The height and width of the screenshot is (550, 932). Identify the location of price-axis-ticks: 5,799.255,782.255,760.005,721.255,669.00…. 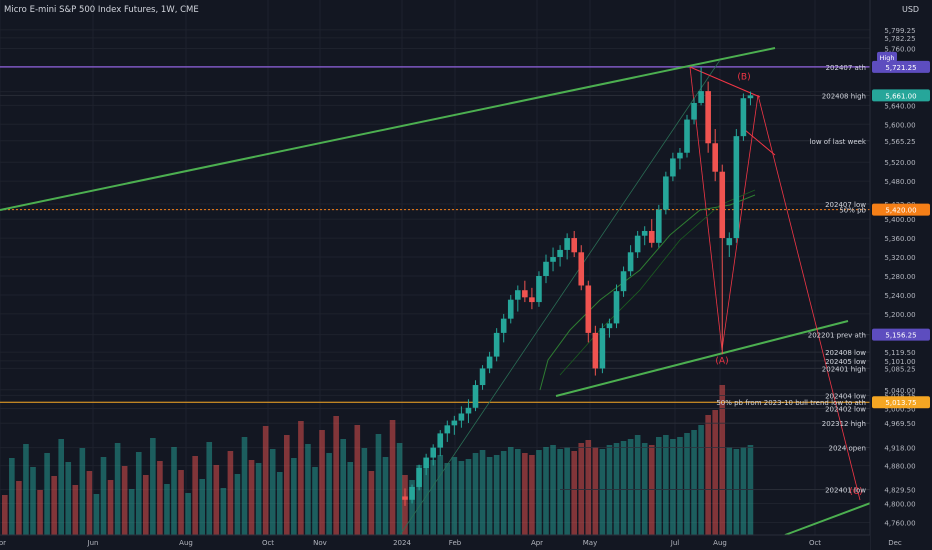
(899, 277).